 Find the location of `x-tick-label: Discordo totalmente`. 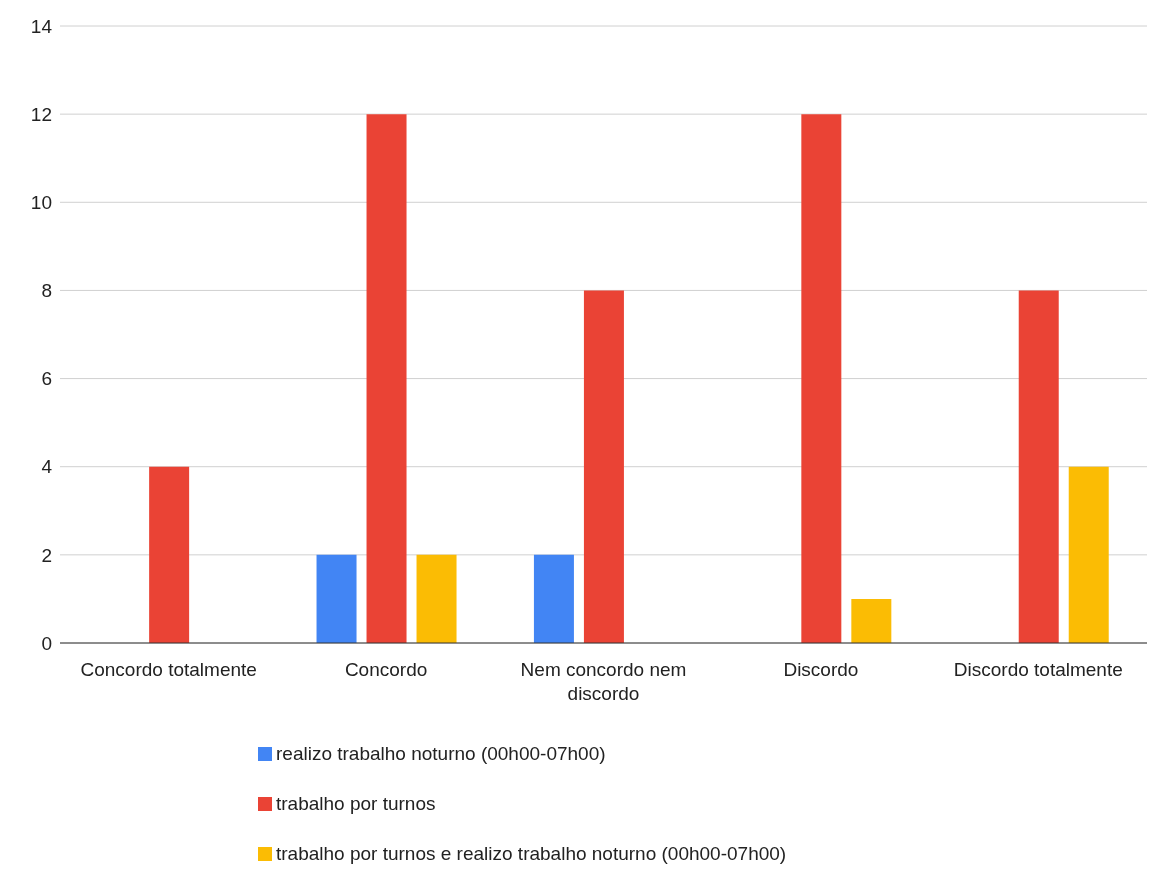

x-tick-label: Discordo totalmente is located at coordinates (1038, 670).